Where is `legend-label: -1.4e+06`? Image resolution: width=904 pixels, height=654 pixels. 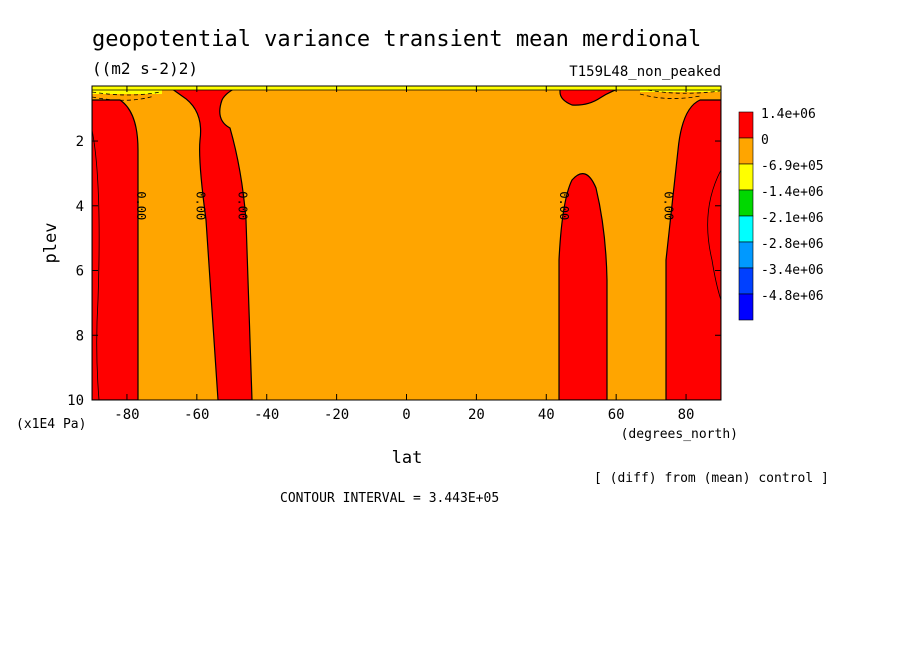 legend-label: -1.4e+06 is located at coordinates (792, 192).